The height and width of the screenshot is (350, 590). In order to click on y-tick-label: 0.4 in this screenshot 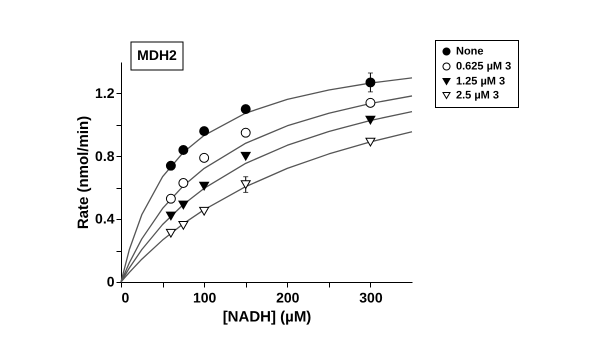, I will do `click(105, 218)`.